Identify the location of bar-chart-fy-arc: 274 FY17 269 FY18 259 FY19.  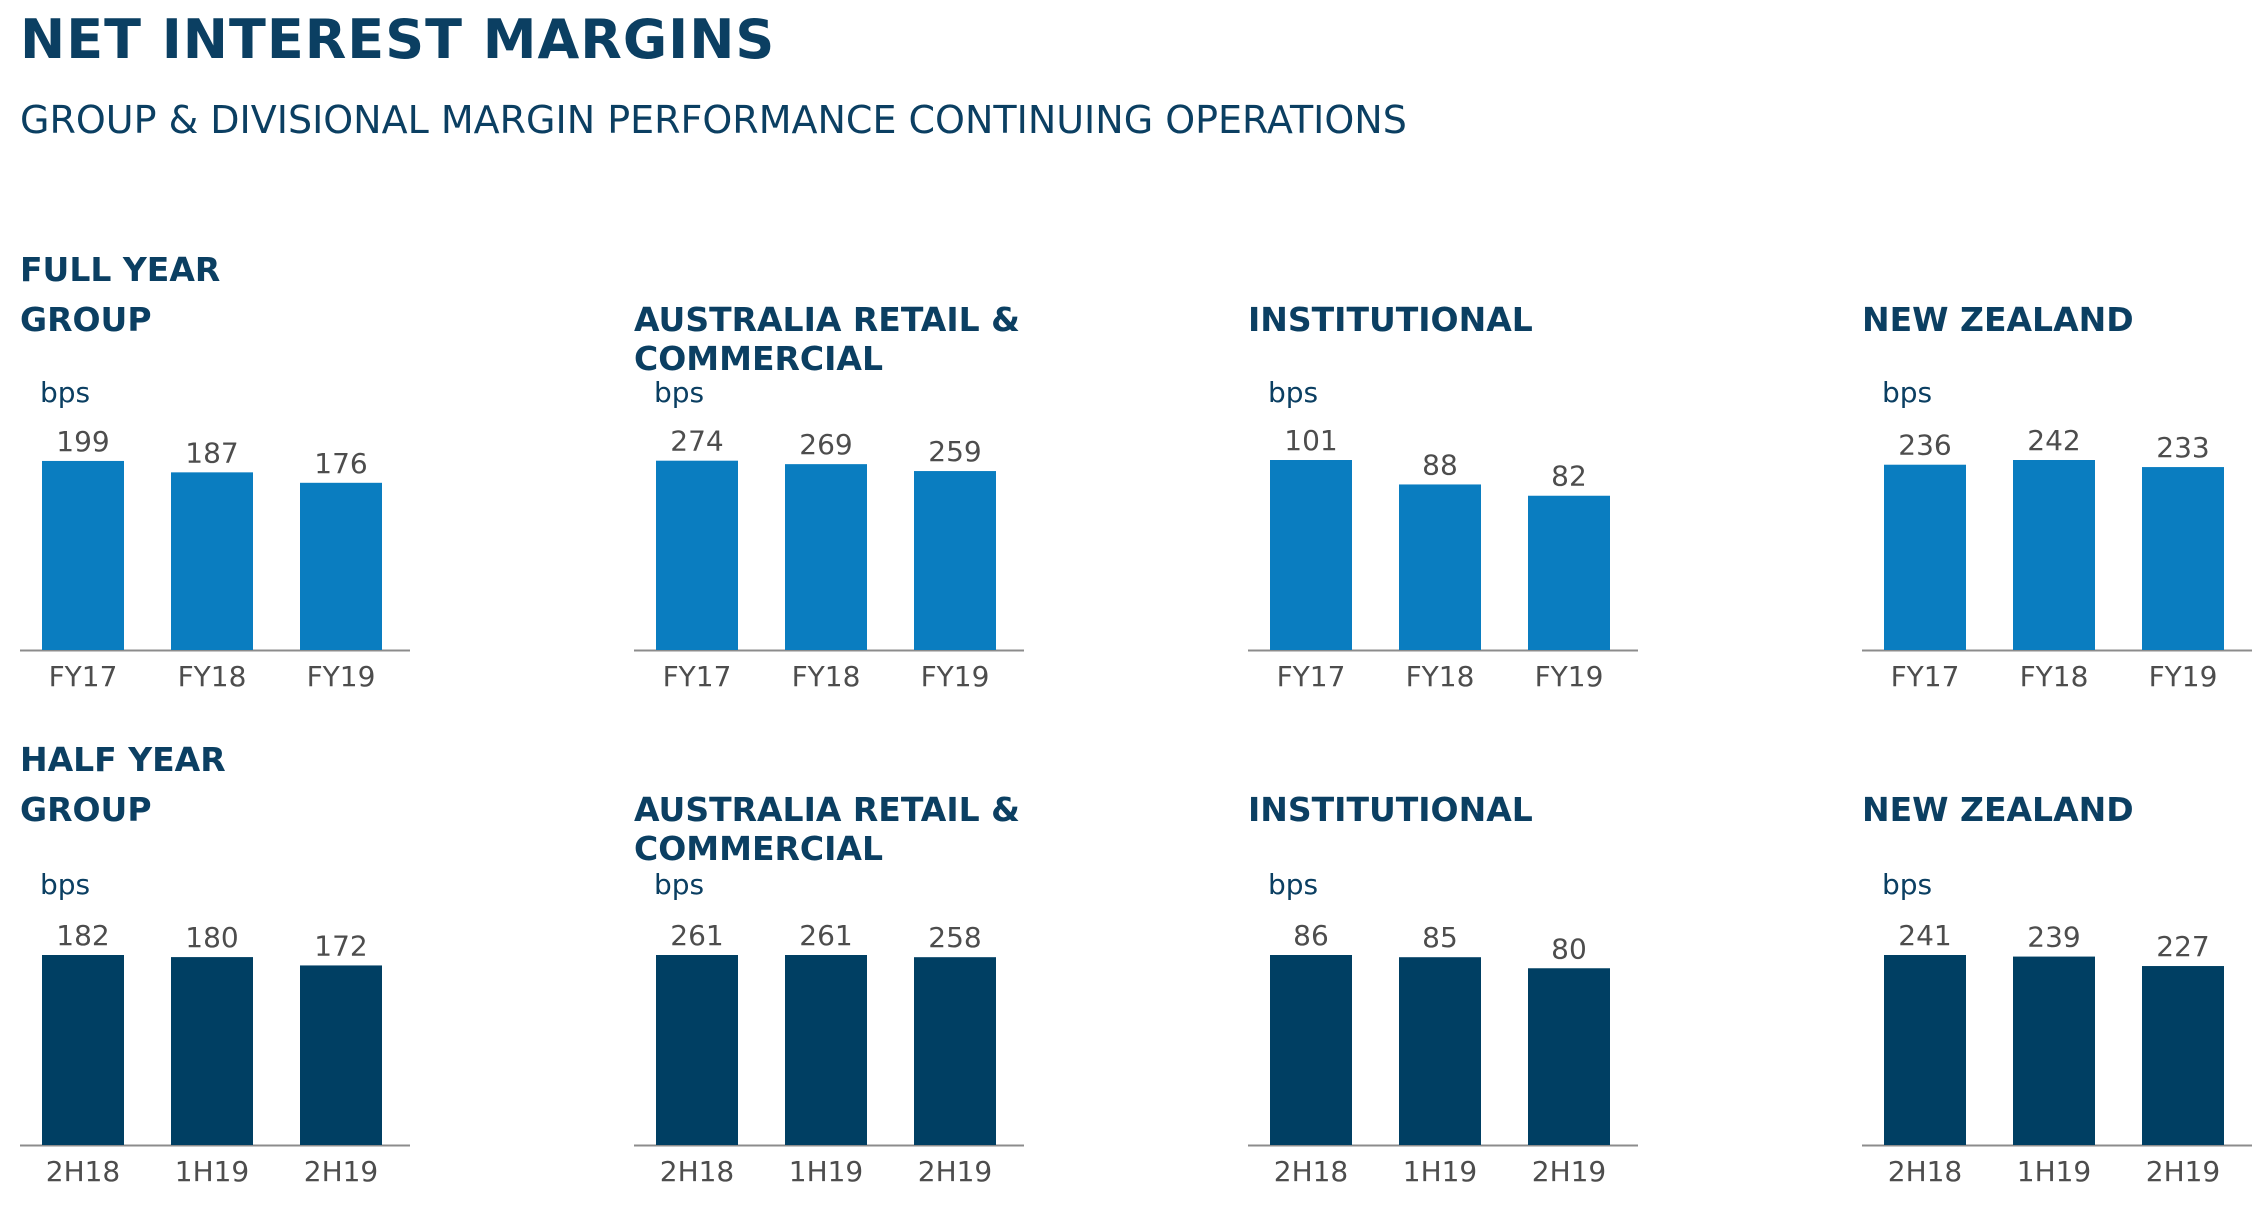
(829, 559).